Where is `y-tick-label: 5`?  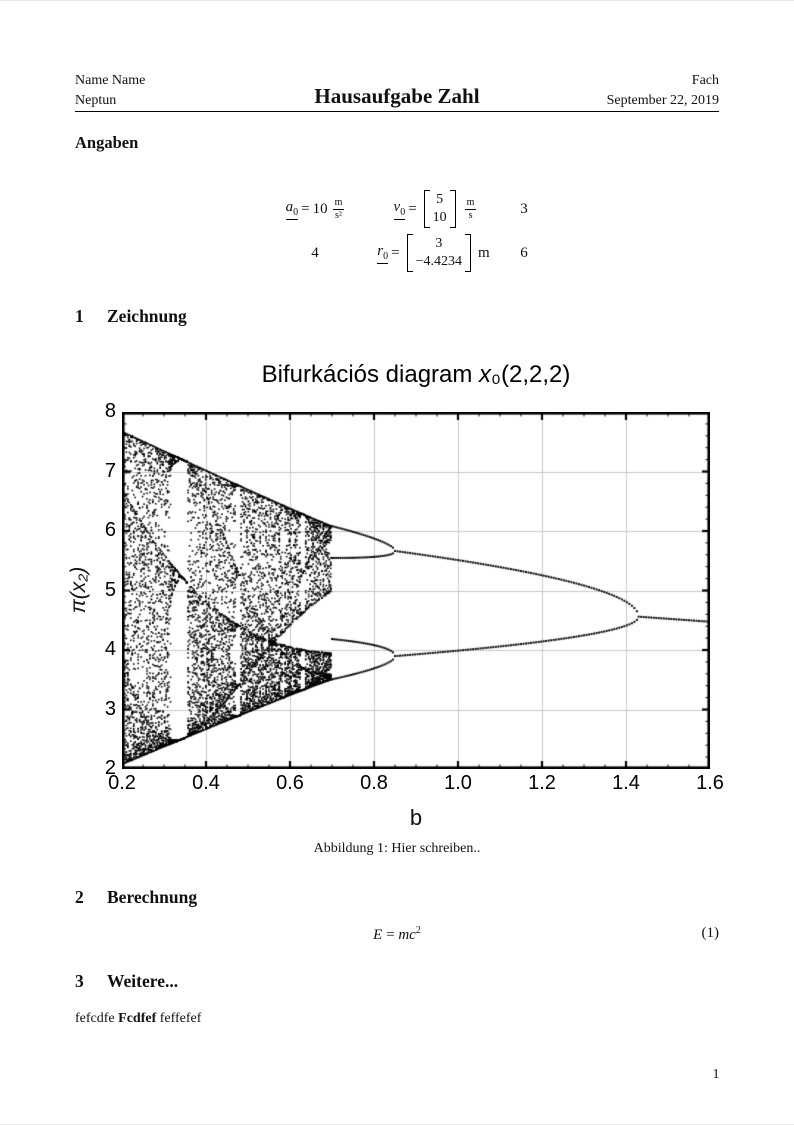 y-tick-label: 5 is located at coordinates (110, 589).